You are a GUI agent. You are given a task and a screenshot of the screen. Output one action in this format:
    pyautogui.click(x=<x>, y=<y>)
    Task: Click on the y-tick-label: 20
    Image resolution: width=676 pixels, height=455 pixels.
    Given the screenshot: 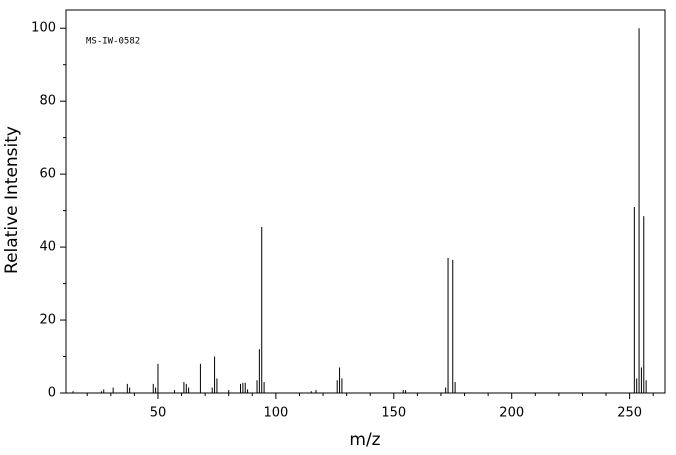 What is the action you would take?
    pyautogui.click(x=47, y=320)
    